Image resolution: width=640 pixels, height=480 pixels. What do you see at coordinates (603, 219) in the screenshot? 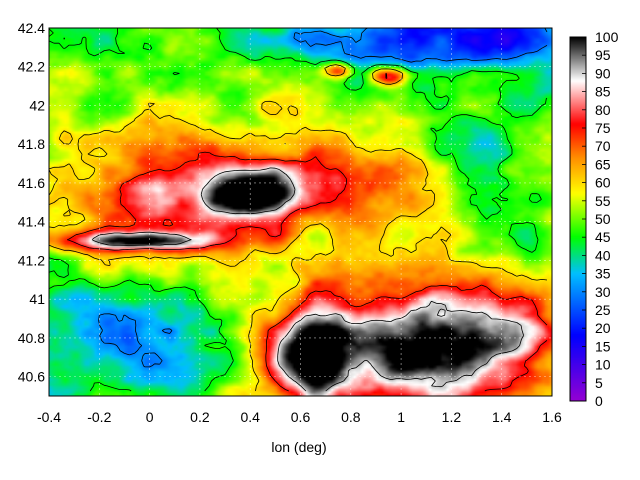
I see `colorbar-tick-label: 50` at bounding box center [603, 219].